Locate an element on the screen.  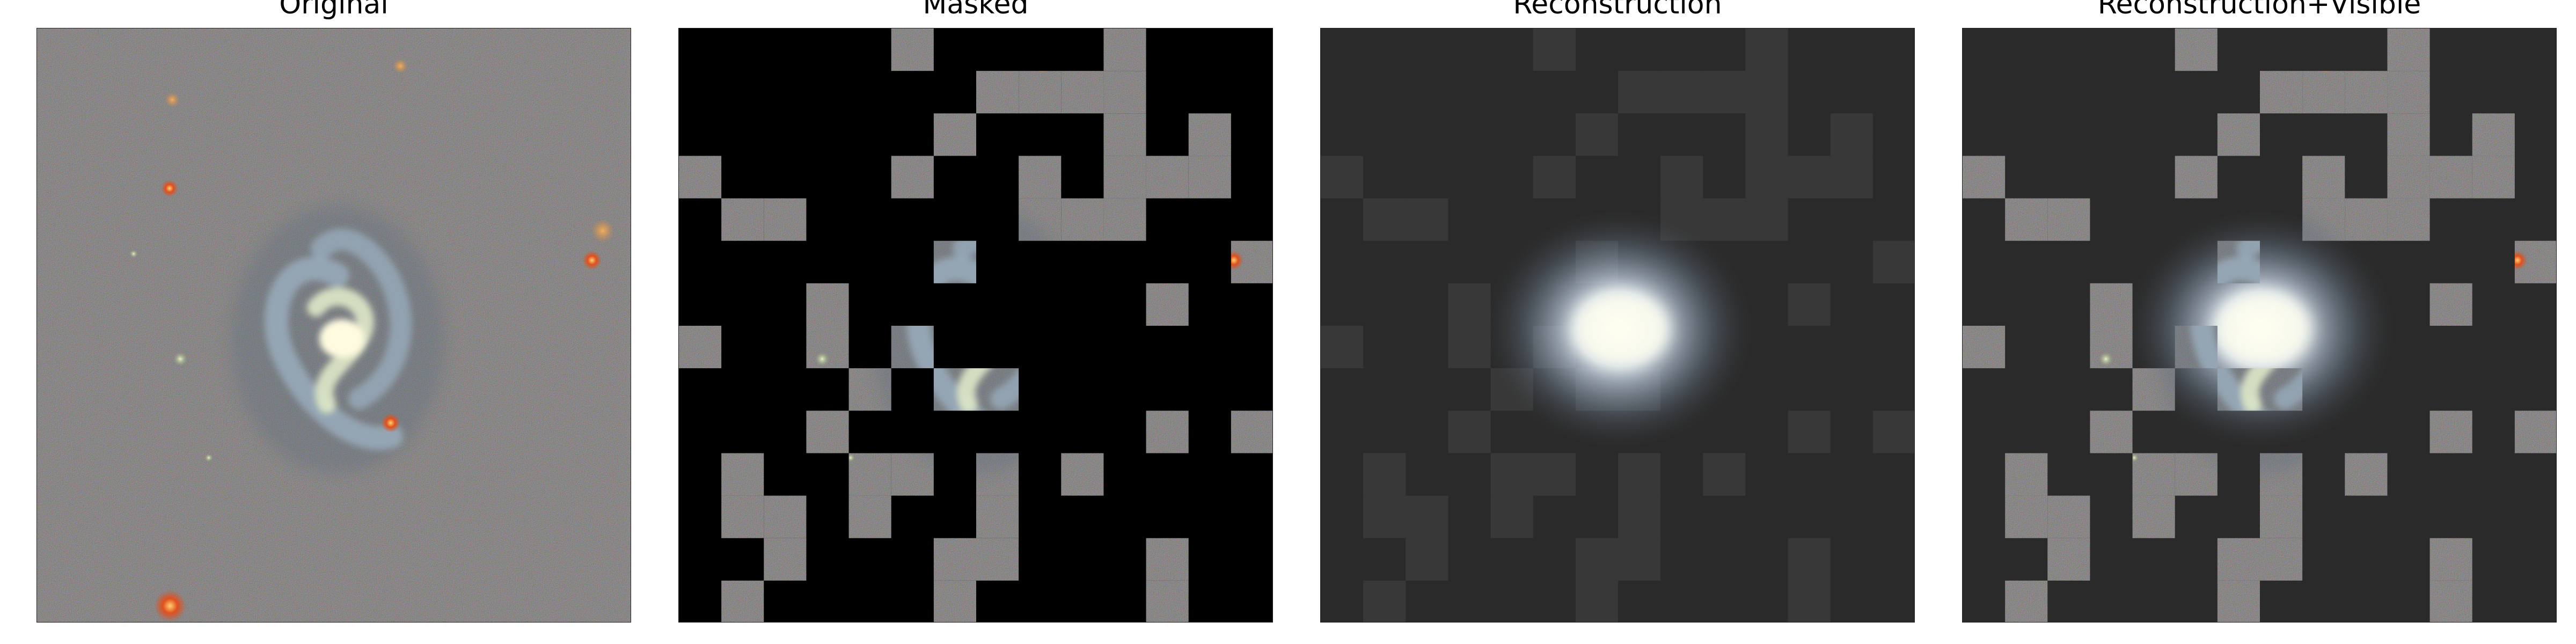
panel-title: Reconstruction is located at coordinates (1617, 10).